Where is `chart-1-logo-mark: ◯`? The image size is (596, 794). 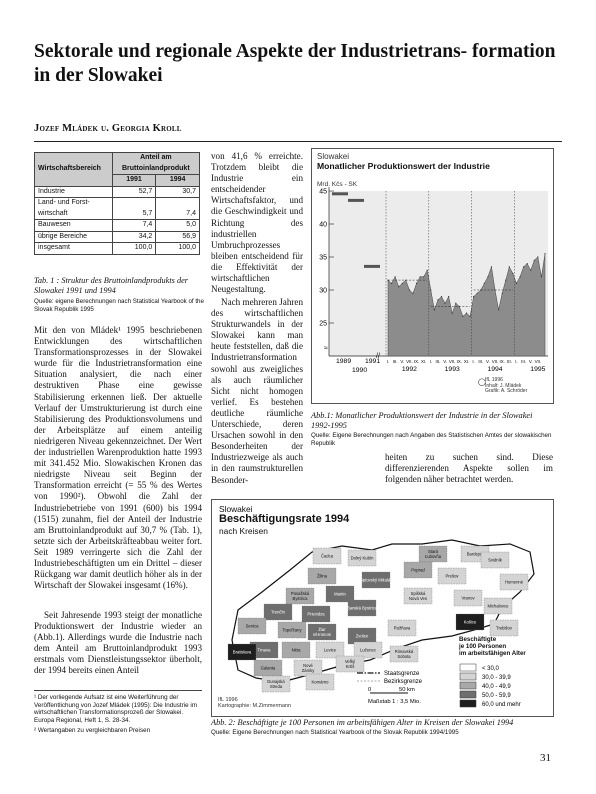 chart-1-logo-mark: ◯ is located at coordinates (482, 382).